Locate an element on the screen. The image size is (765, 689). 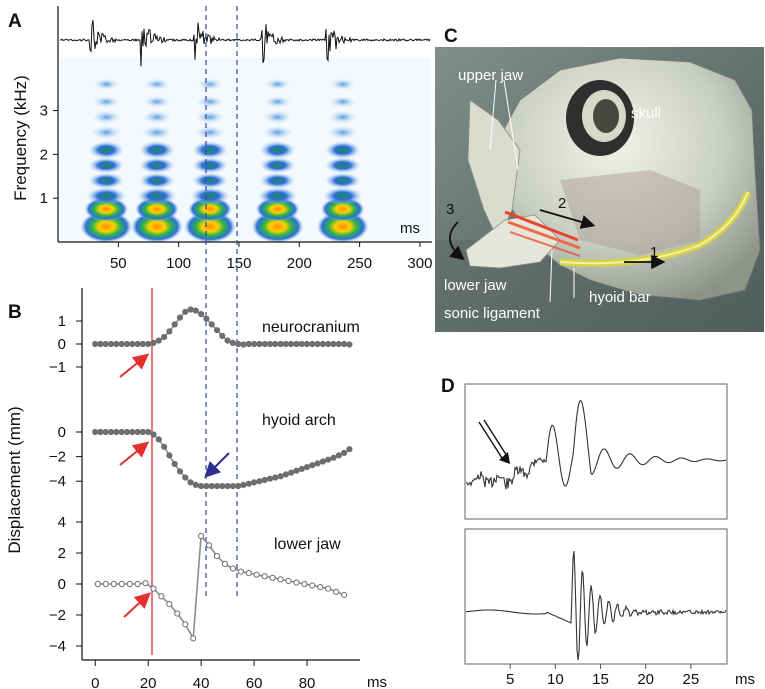
panel-b-y-tick-label: 2 is located at coordinates (62, 553).